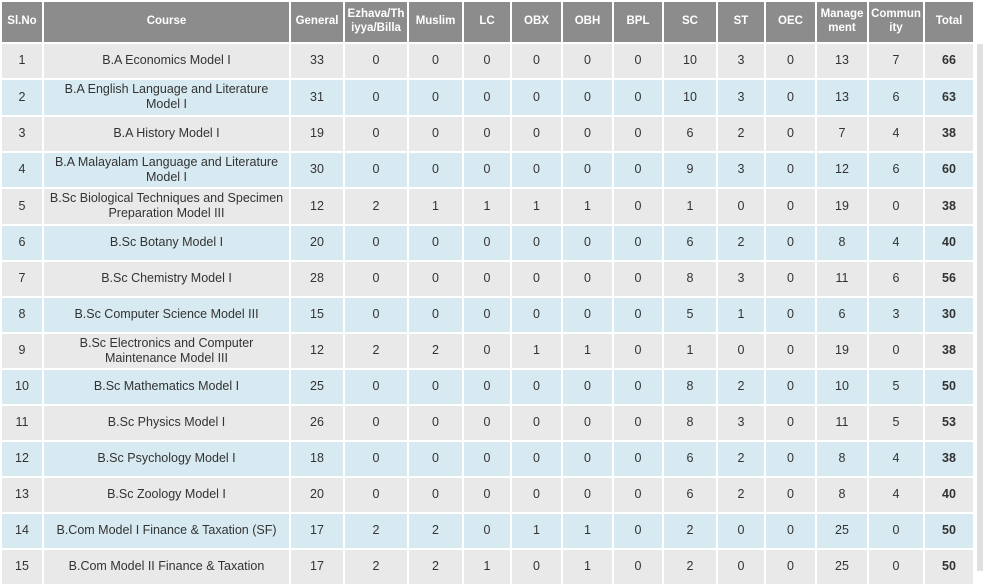  Describe the element at coordinates (842, 531) in the screenshot. I see `seat-cell-management: 25` at that location.